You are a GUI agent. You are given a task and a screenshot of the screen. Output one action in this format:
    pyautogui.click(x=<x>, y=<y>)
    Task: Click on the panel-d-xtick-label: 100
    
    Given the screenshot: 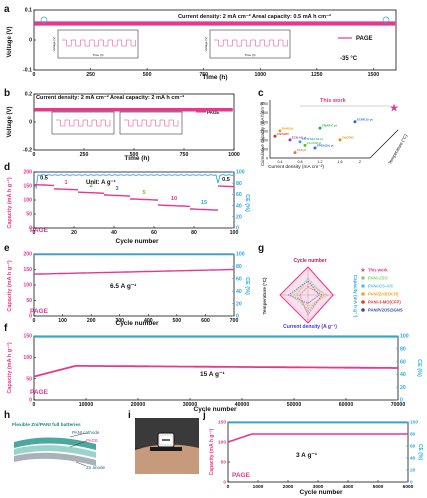 What is the action you would take?
    pyautogui.click(x=234, y=233)
    